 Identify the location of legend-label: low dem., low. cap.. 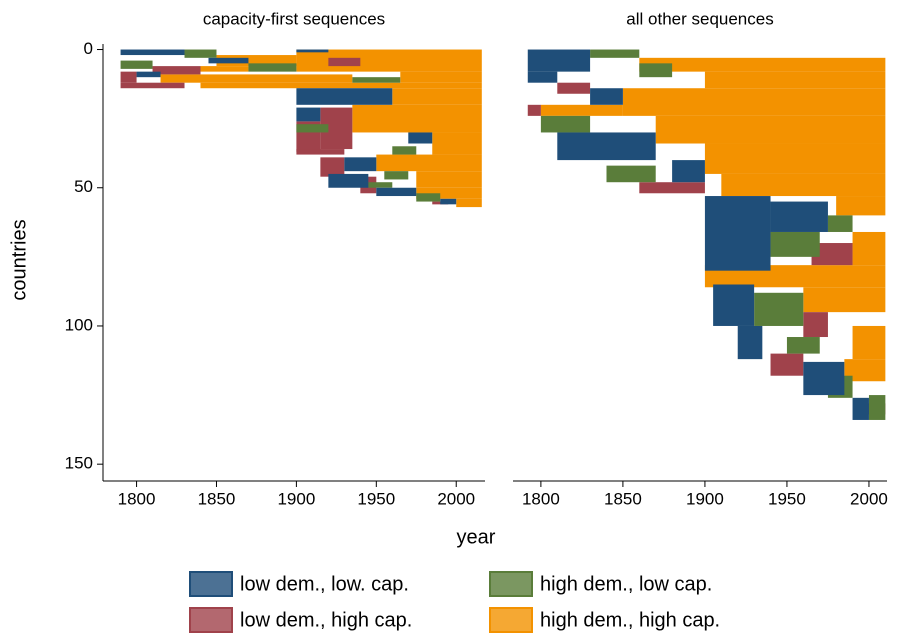
(324, 584).